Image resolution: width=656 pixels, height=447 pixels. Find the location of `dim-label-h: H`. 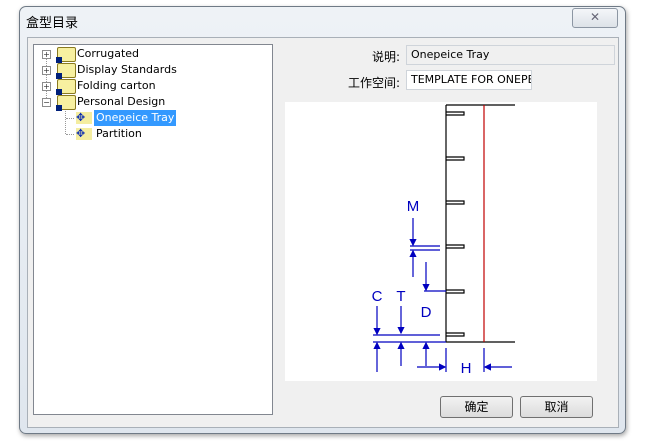

dim-label-h: H is located at coordinates (466, 368).